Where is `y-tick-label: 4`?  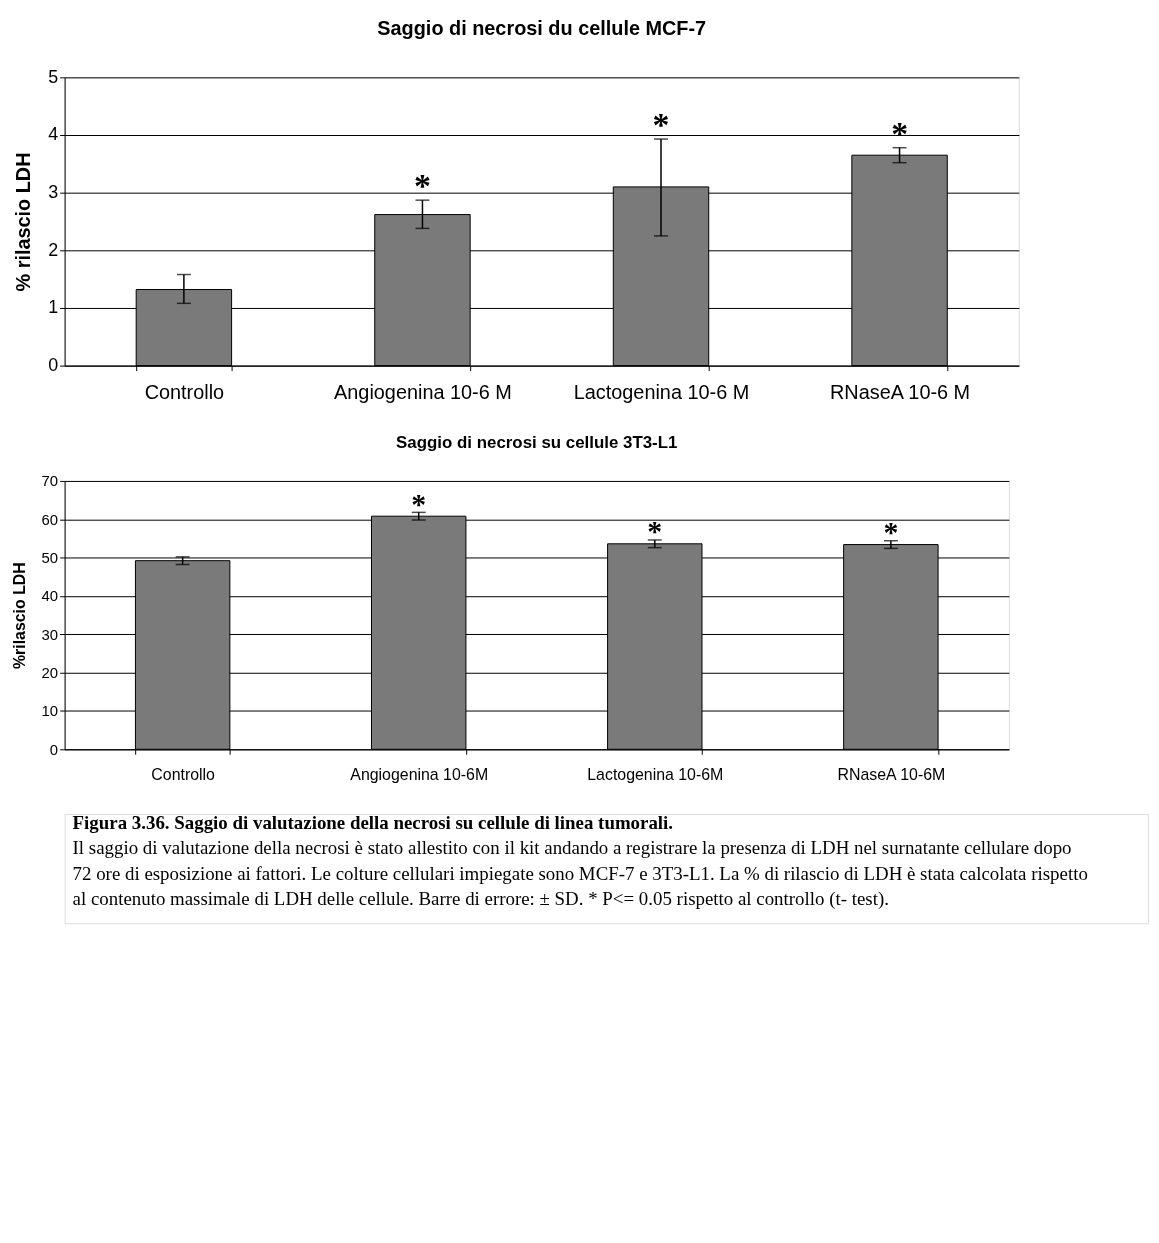
y-tick-label: 4 is located at coordinates (53, 134).